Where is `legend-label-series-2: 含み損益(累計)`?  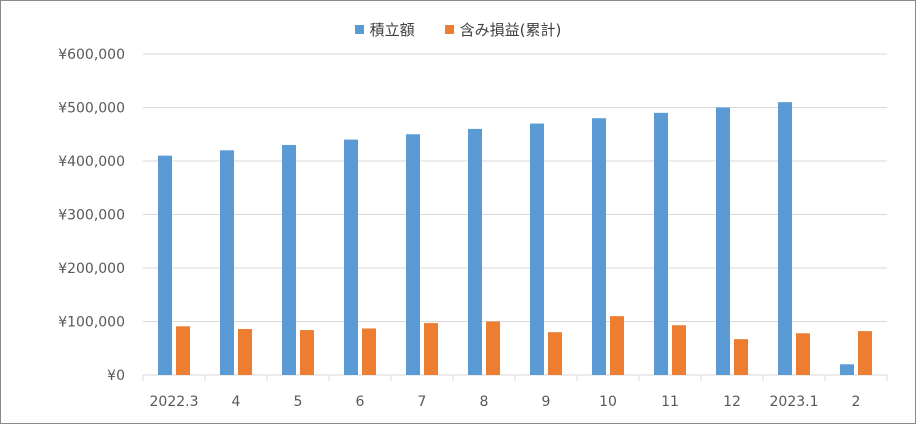
legend-label-series-2: 含み損益(累計) is located at coordinates (510, 30).